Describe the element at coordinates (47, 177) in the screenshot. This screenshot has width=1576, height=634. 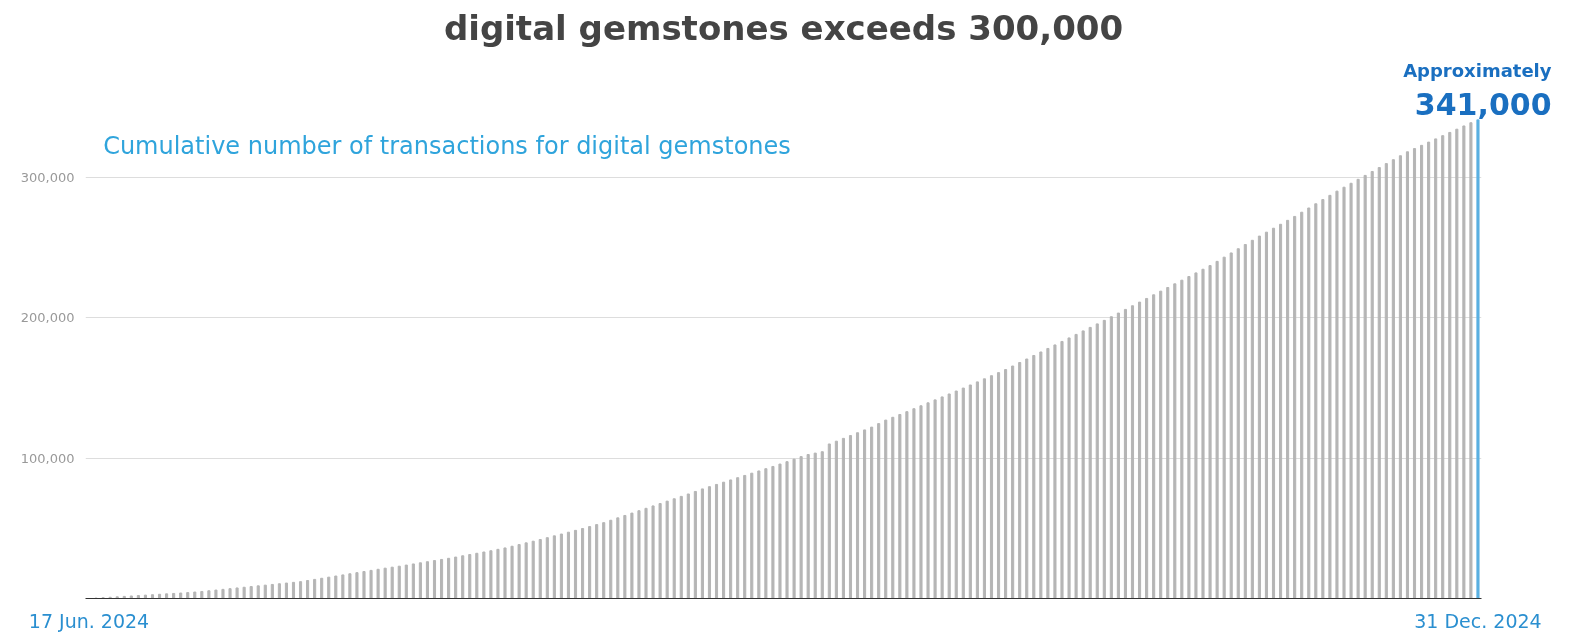
I see `y-tick-label: 300,000` at that location.